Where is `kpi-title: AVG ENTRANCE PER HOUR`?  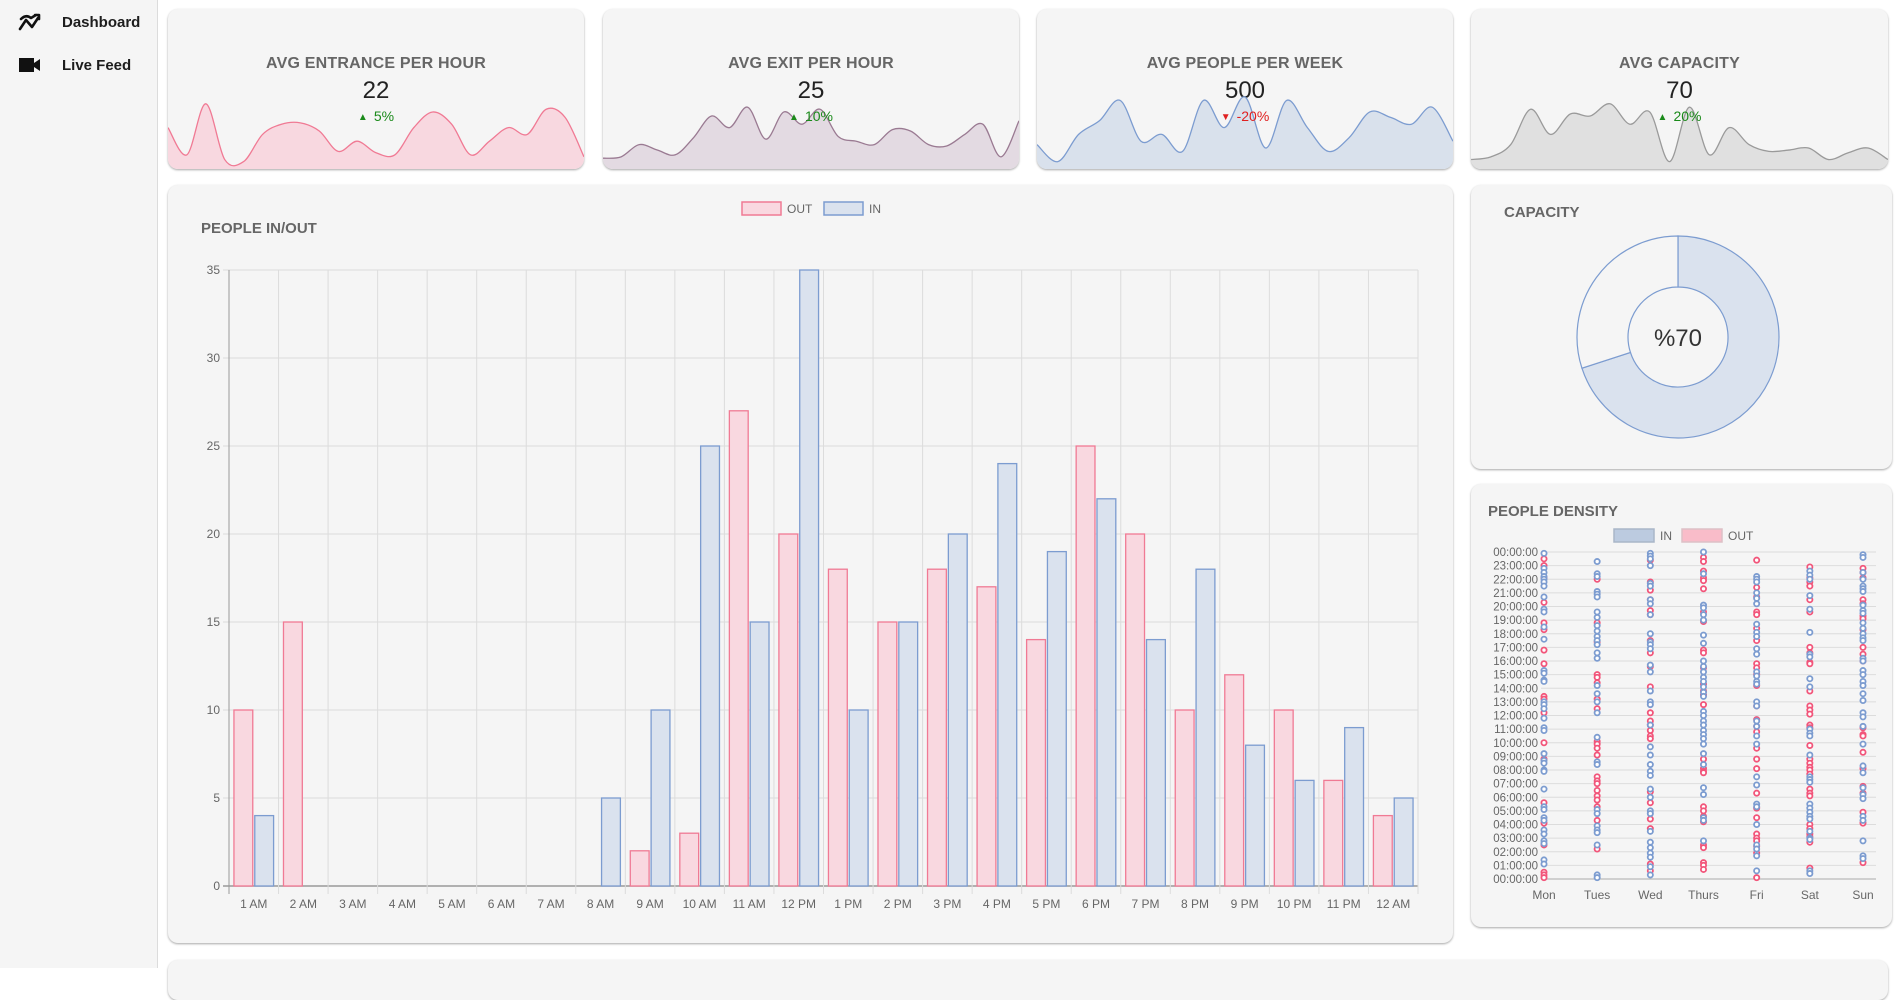 kpi-title: AVG ENTRANCE PER HOUR is located at coordinates (376, 63).